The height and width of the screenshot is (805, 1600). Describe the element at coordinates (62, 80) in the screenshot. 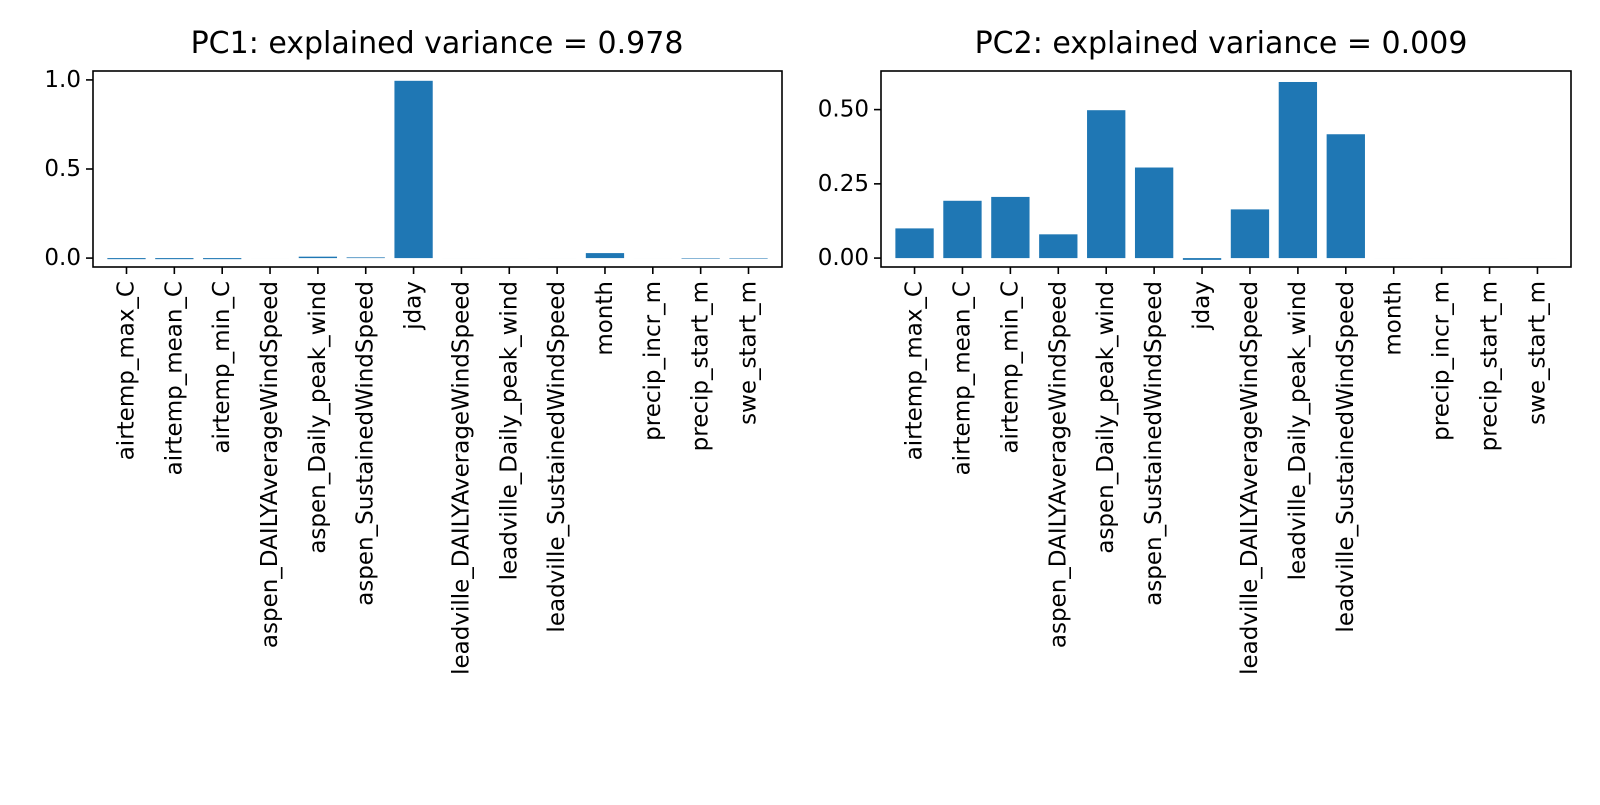

I see `y-tick-label: 1.0` at that location.